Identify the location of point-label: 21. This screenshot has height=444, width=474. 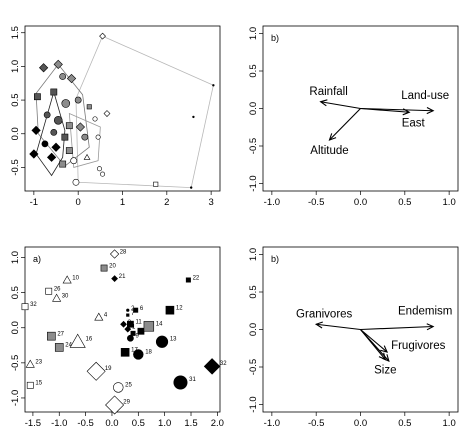
(122, 277).